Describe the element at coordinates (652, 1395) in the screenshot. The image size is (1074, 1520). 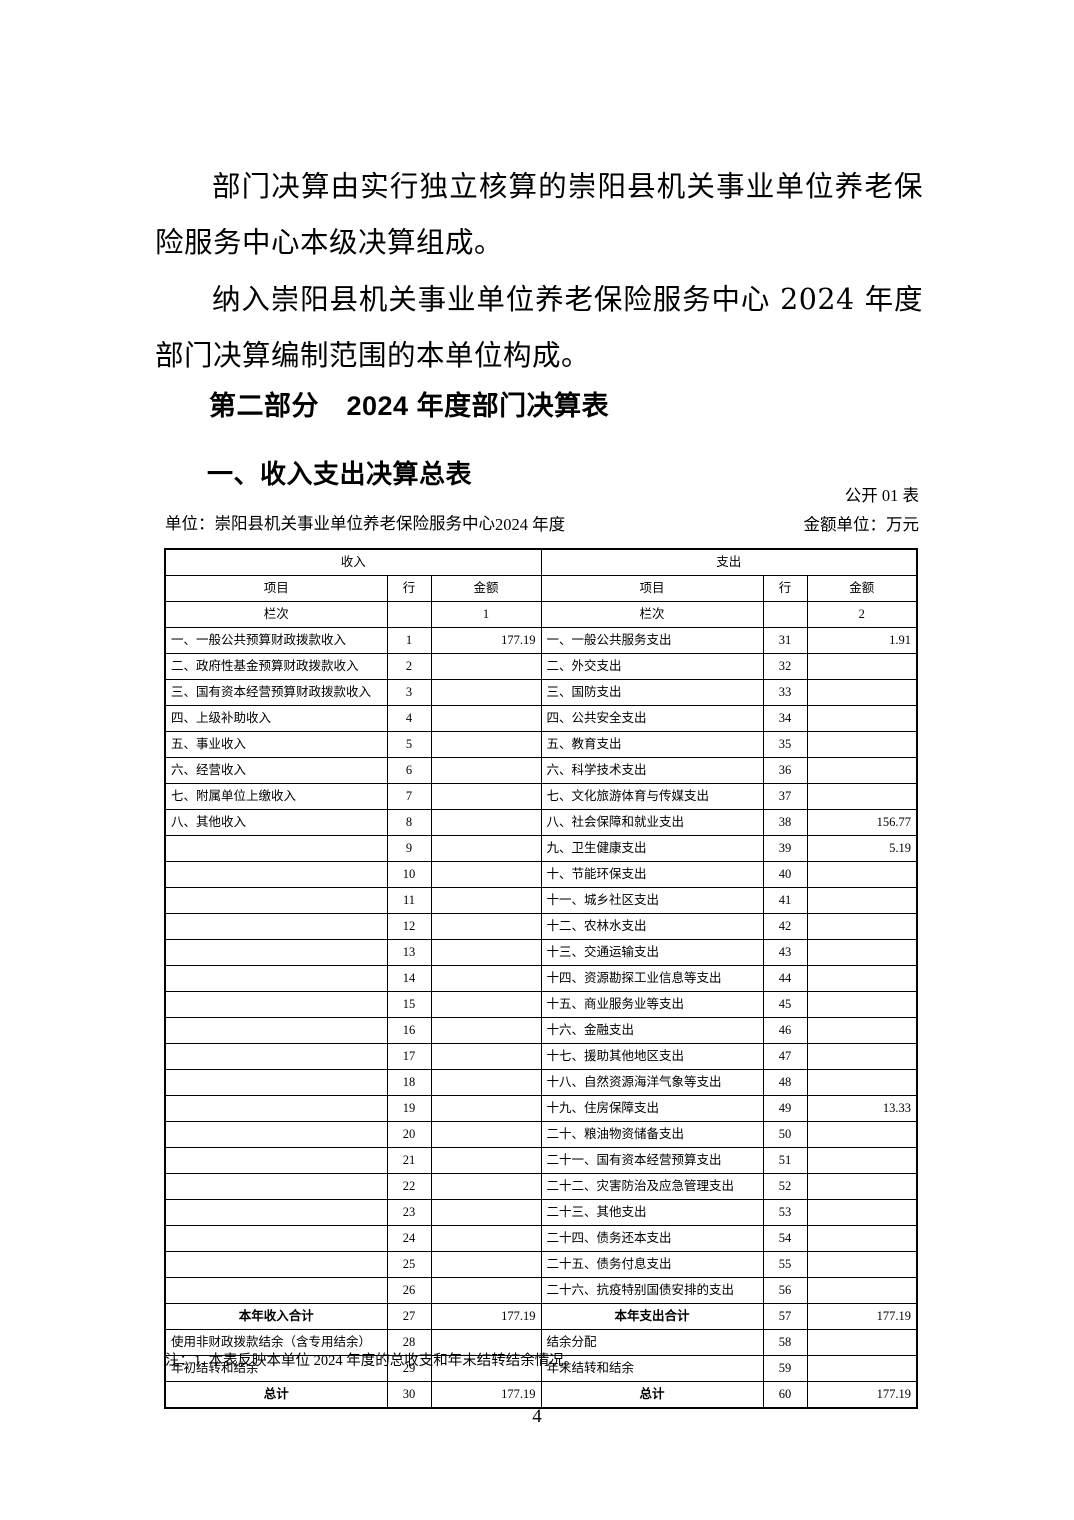
I see `expenditure-item-60: 总计` at that location.